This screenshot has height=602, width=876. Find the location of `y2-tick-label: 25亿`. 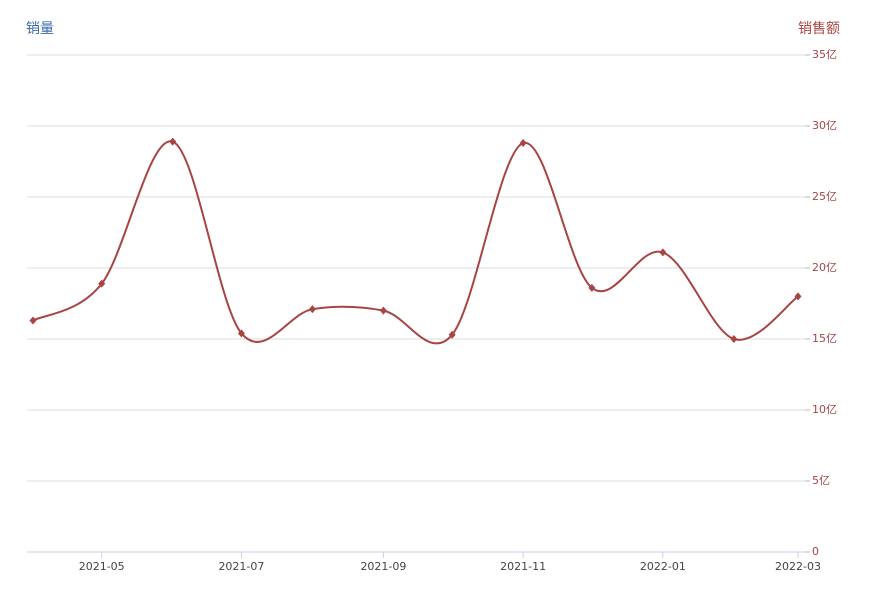

y2-tick-label: 25亿 is located at coordinates (824, 196).